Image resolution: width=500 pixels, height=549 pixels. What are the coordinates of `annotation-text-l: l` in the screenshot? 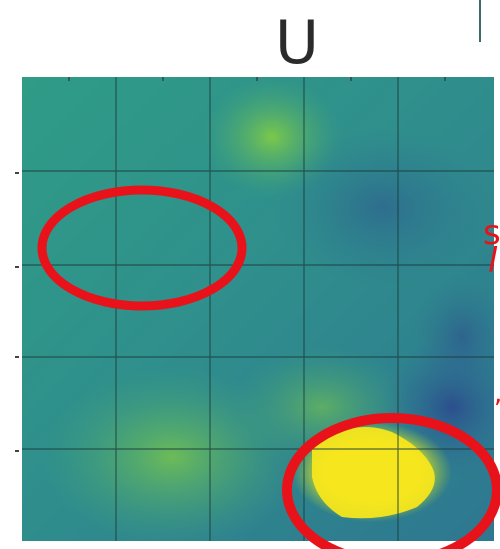 It's located at (493, 261).